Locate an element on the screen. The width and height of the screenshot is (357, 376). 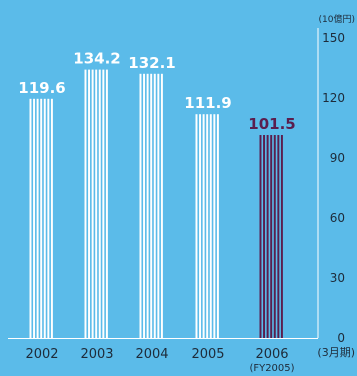
category-note: (FY2005) is located at coordinates (271, 368).